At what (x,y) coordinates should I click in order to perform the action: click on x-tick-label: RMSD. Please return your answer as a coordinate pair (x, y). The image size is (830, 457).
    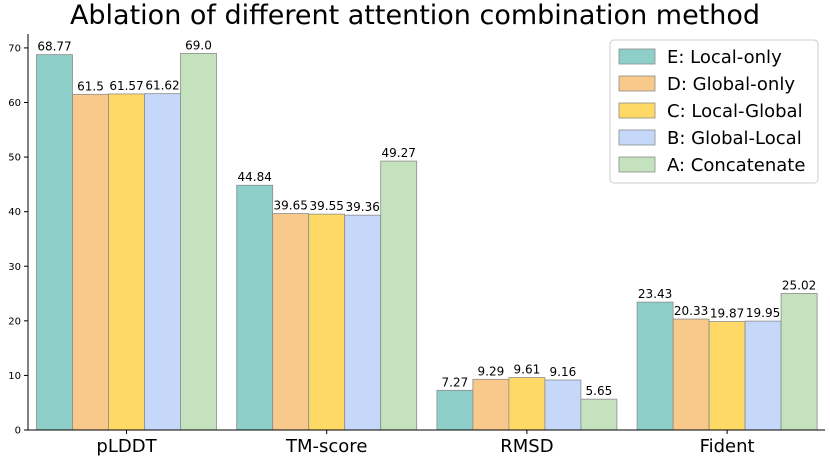
    Looking at the image, I should click on (526, 446).